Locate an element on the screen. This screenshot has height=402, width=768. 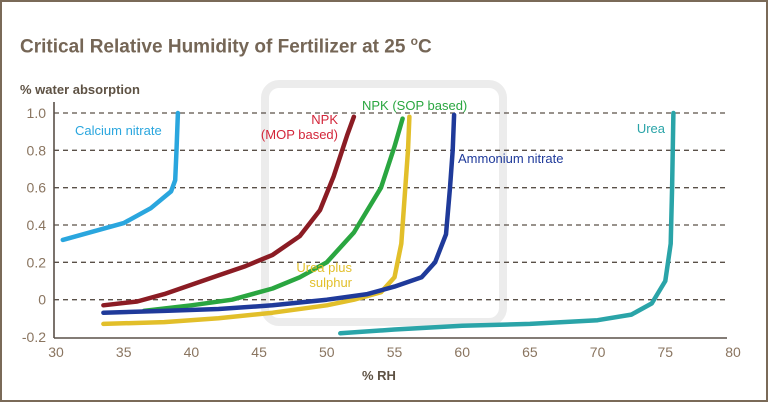
x-tick-label: 75 is located at coordinates (666, 352).